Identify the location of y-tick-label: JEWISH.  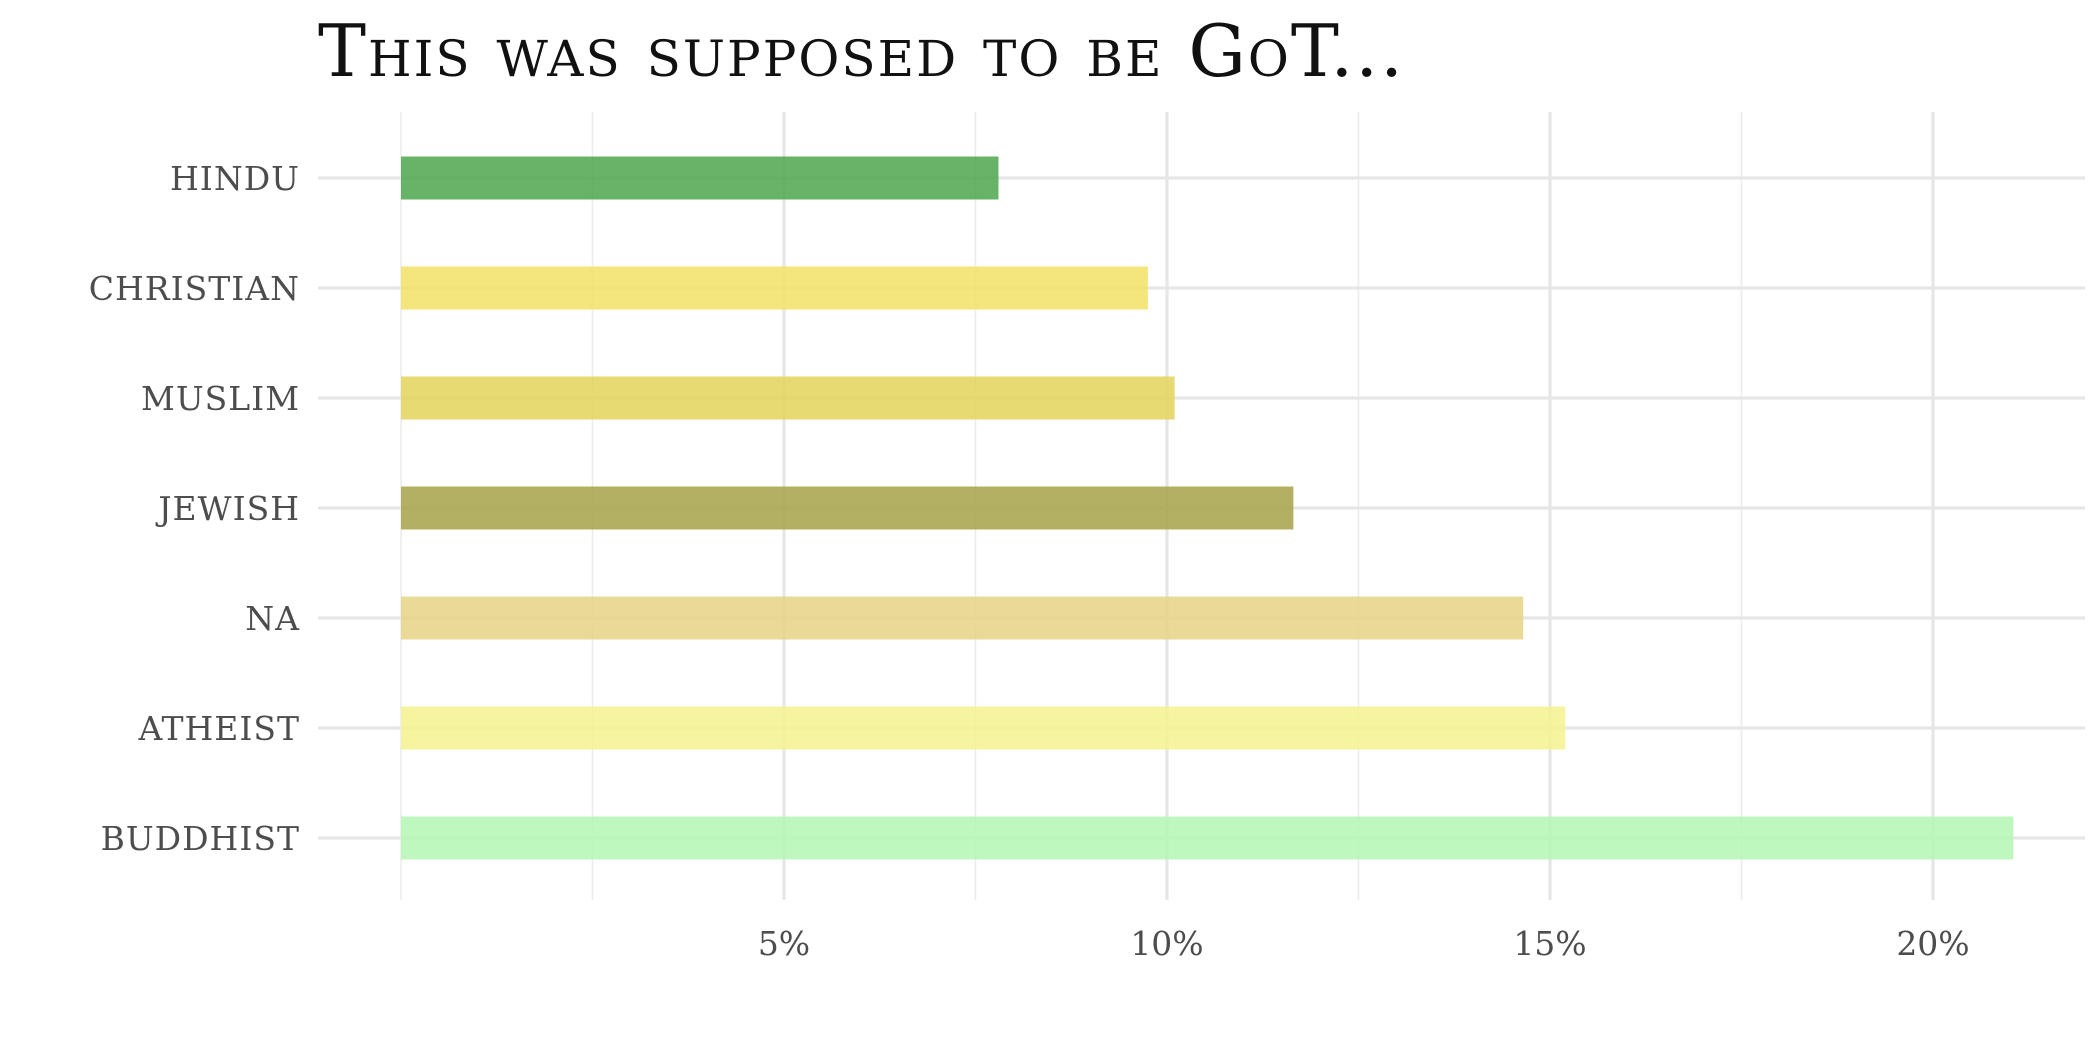
(227, 508).